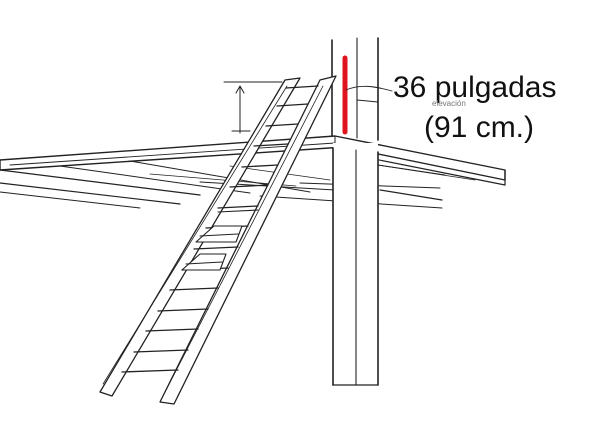 This screenshot has width=606, height=448. Describe the element at coordinates (449, 103) in the screenshot. I see `tiny-caption: elevación` at that location.